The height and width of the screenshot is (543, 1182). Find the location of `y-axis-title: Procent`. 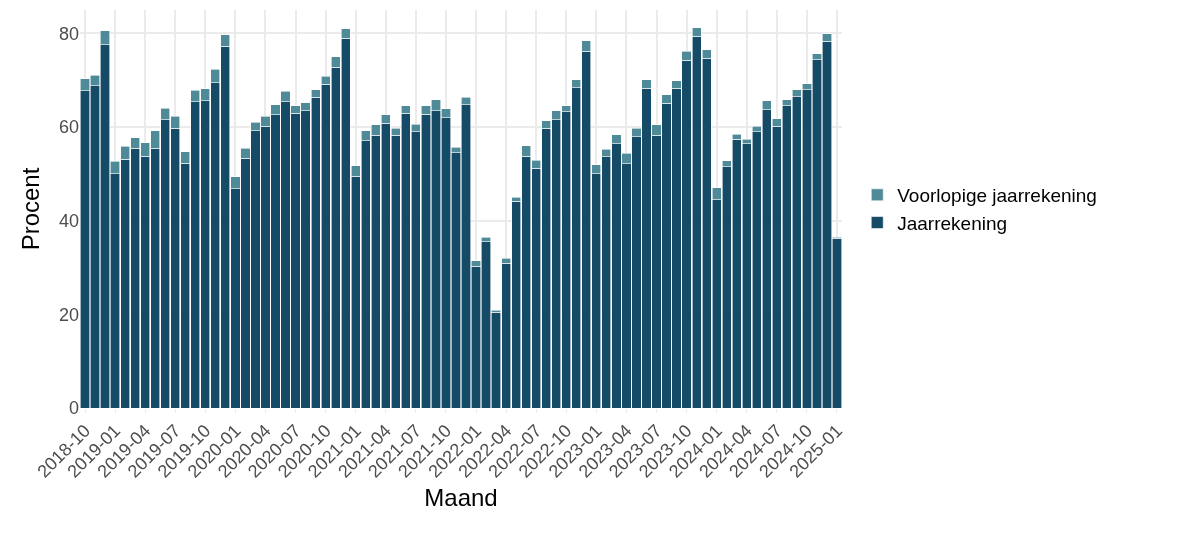

y-axis-title: Procent is located at coordinates (31, 209).